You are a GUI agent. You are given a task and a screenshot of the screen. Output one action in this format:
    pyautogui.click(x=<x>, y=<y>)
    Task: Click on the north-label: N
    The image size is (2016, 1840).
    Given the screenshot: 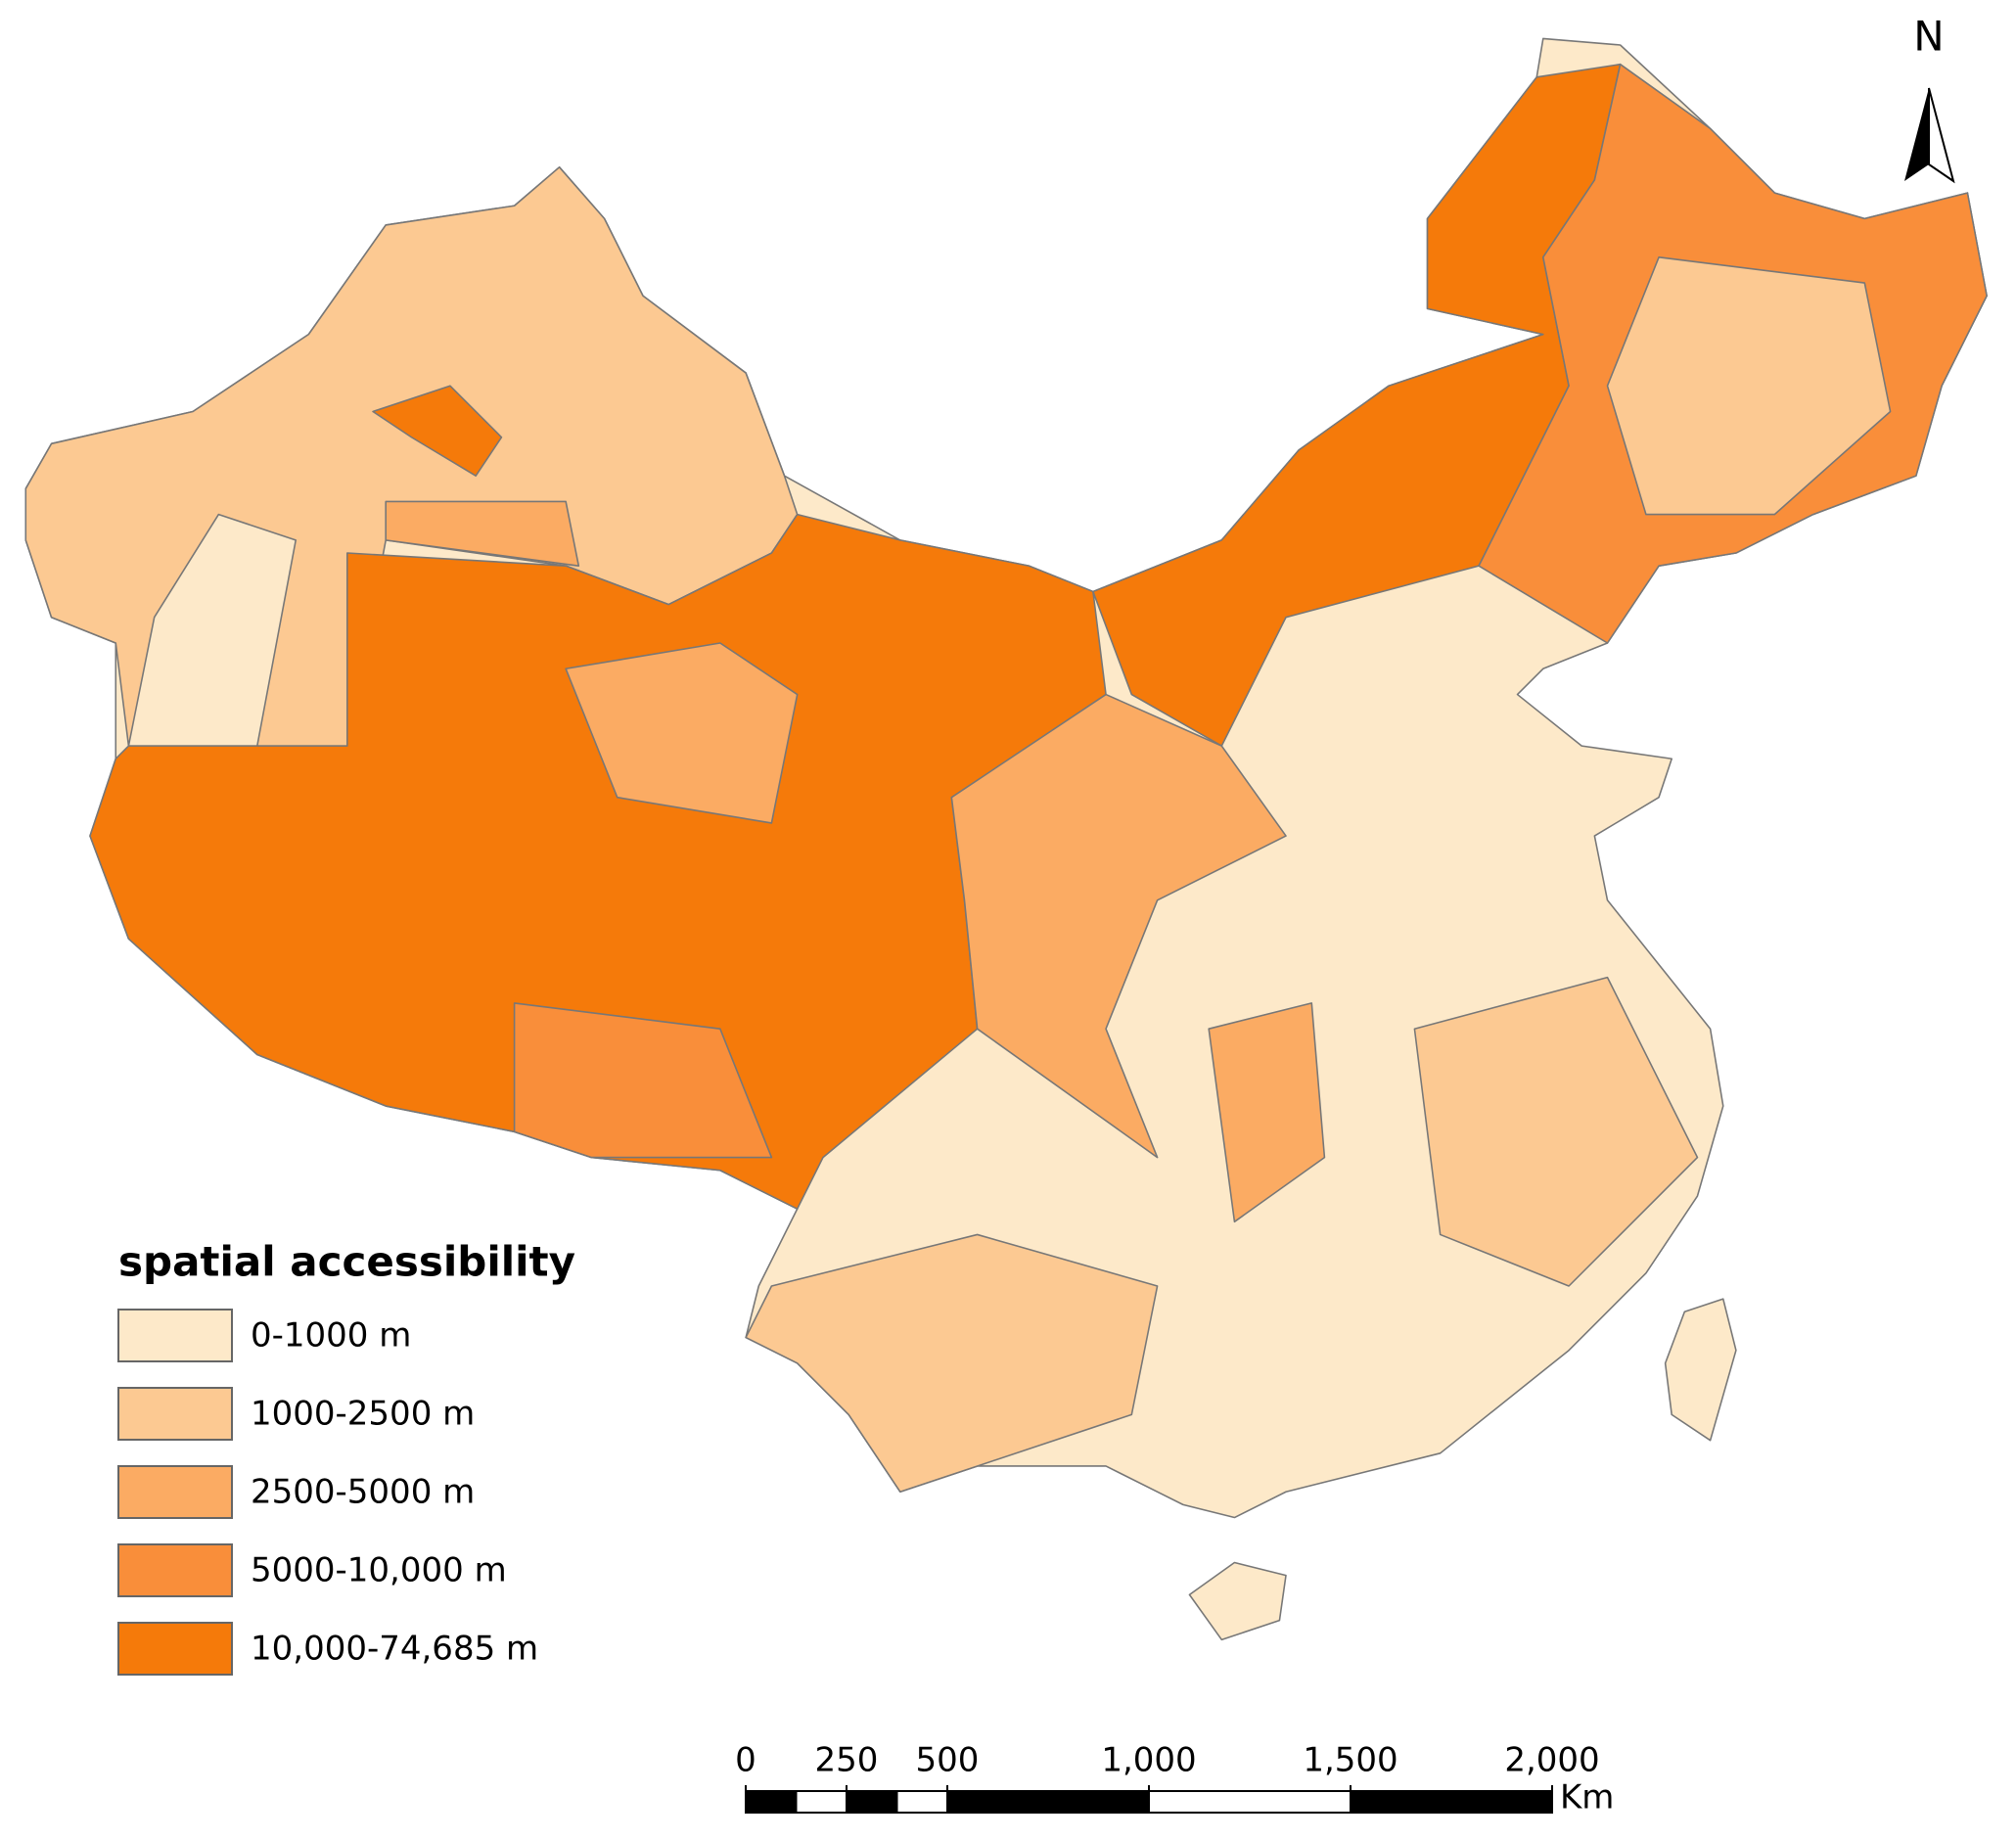 What is the action you would take?
    pyautogui.click(x=1928, y=37)
    